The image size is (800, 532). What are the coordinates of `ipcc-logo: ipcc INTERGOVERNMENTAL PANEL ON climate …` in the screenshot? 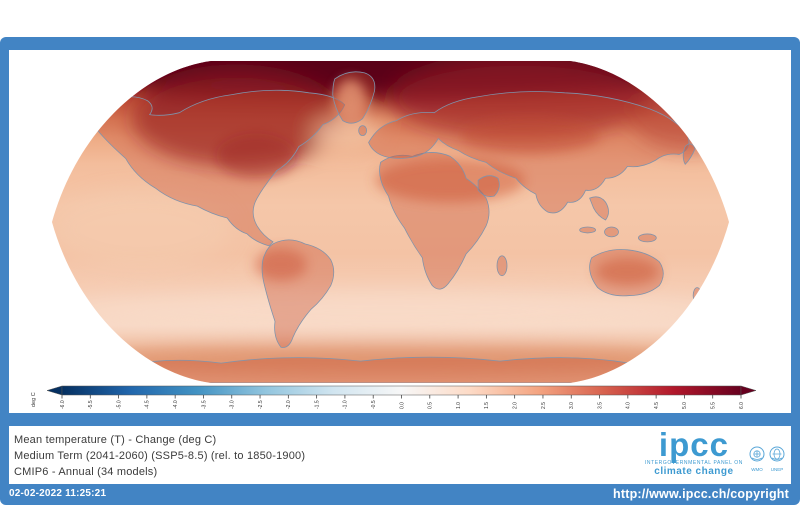 It's located at (714, 455).